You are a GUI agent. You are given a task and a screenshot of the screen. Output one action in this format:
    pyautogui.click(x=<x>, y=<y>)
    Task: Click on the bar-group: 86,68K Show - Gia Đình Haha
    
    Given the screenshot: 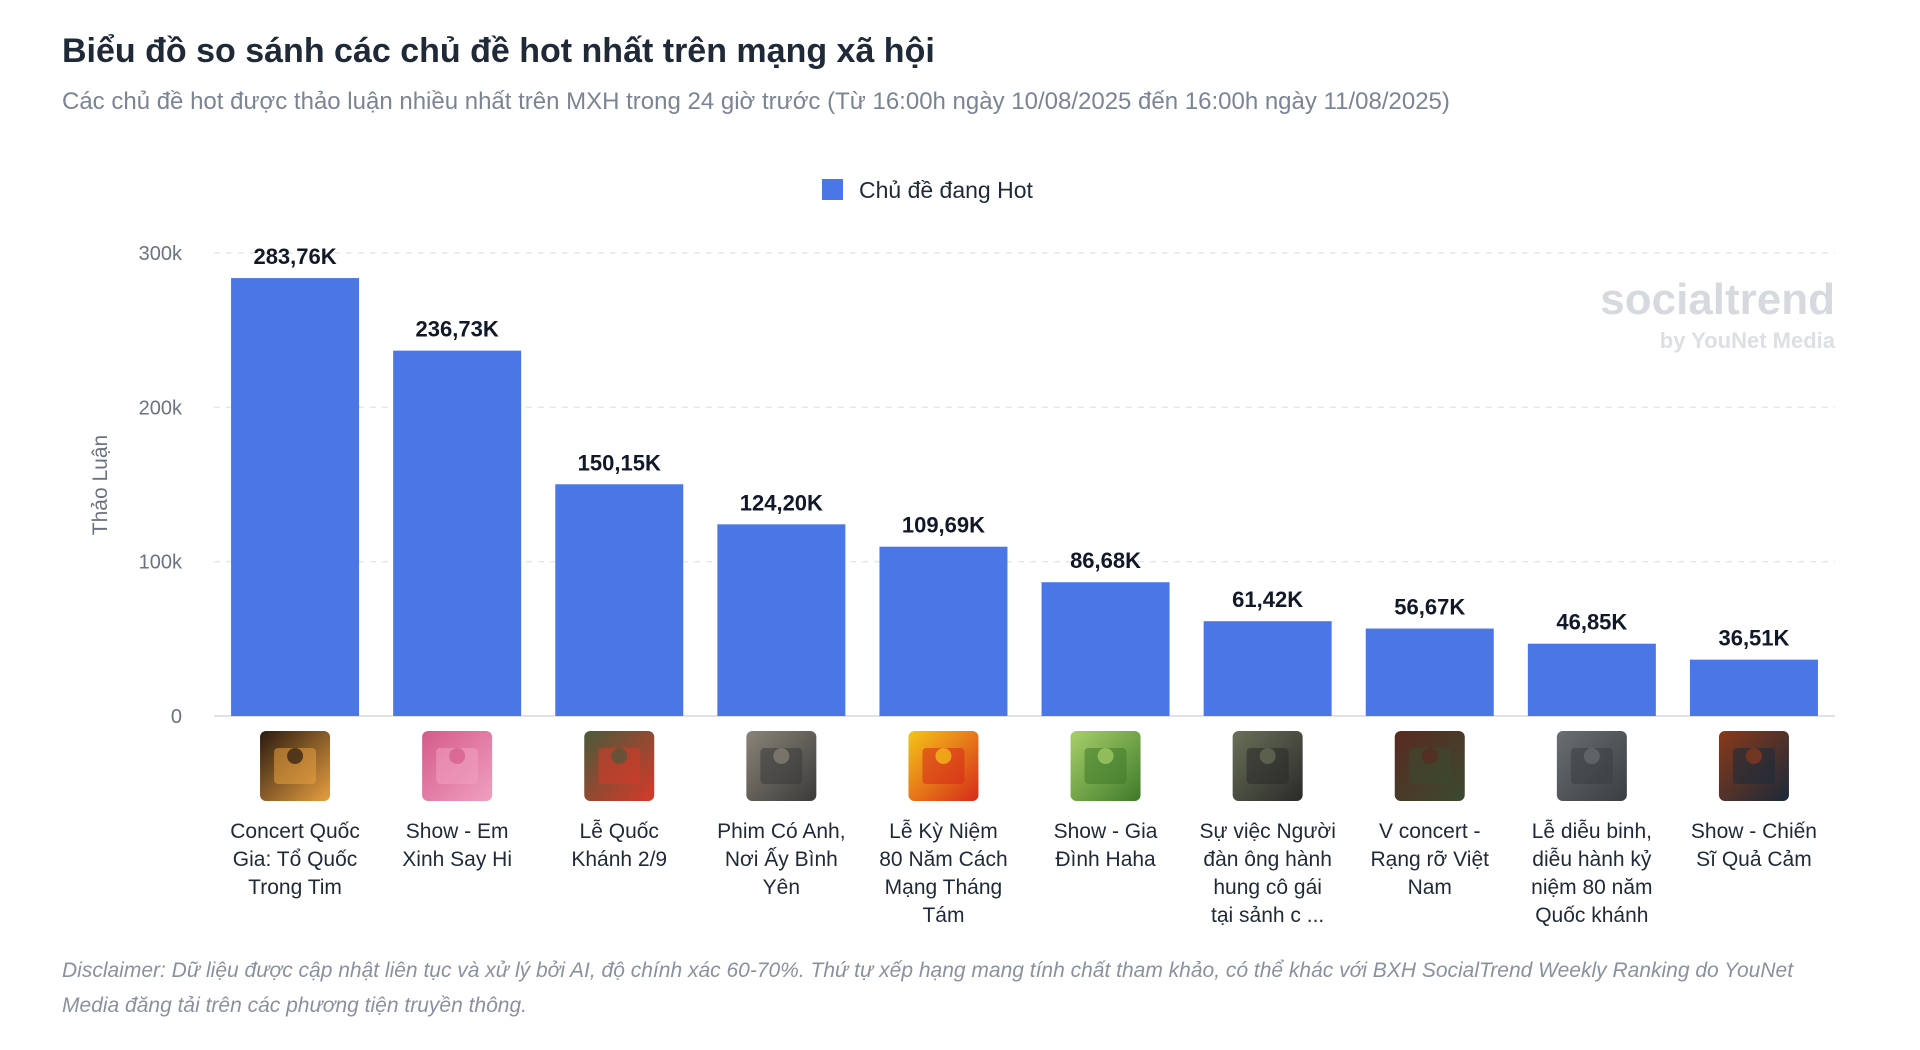 What is the action you would take?
    pyautogui.click(x=1105, y=709)
    